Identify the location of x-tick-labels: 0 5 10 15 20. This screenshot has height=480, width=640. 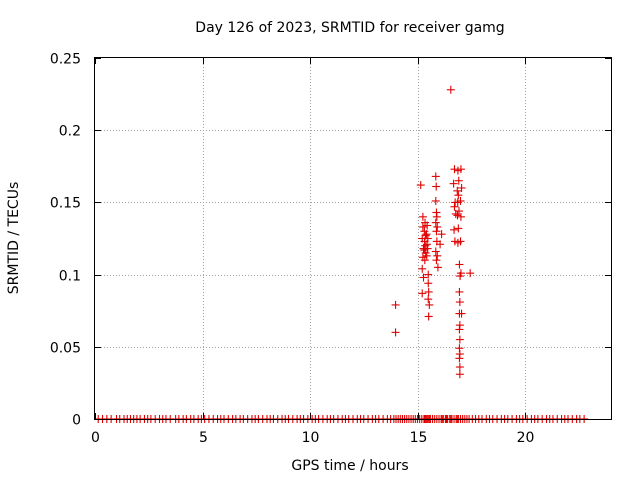
(312, 438).